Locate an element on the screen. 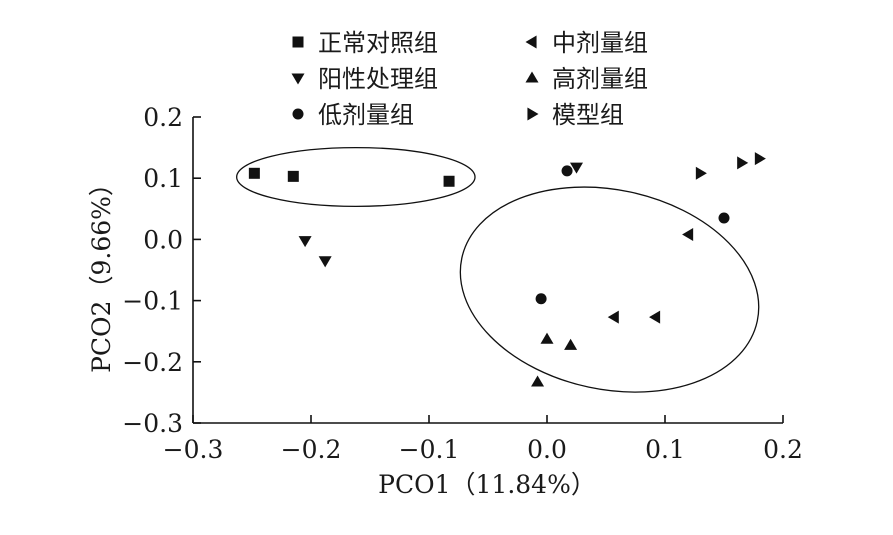 The height and width of the screenshot is (535, 893). legend-label: 正常对照组 is located at coordinates (378, 43).